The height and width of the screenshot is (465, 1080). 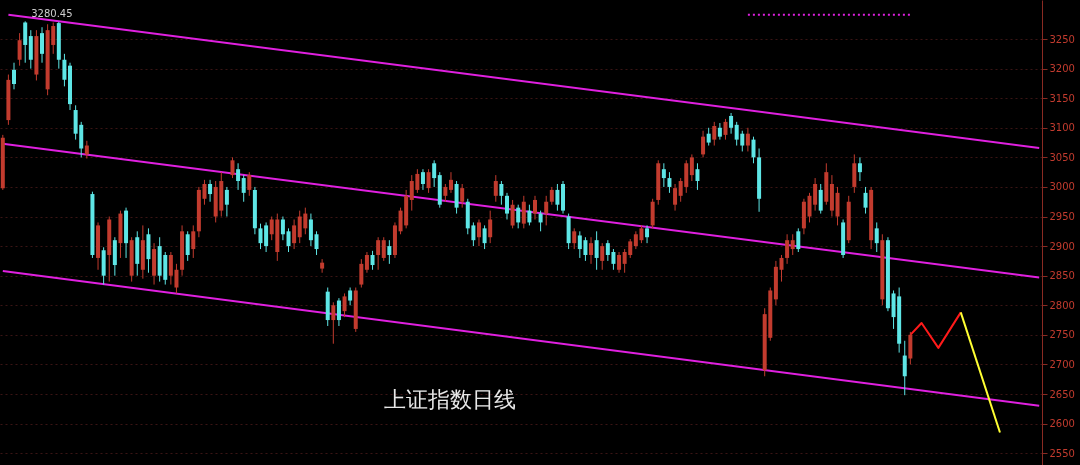 I want to click on y-tick-label: 3050, so click(x=1062, y=157).